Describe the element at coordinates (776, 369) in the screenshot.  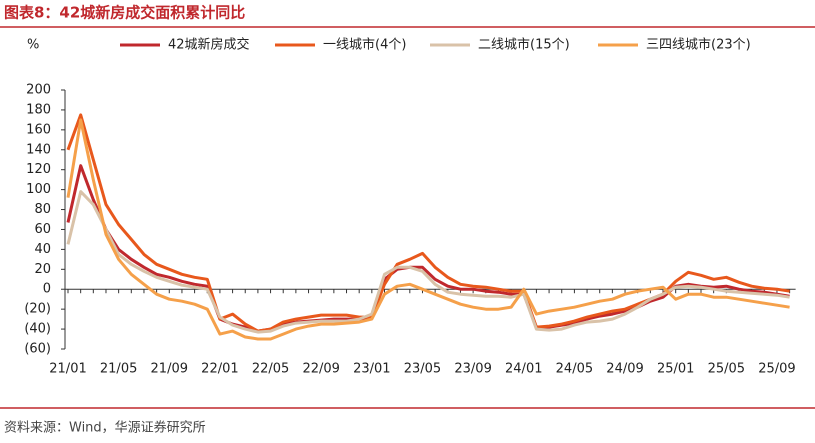
I see `x-tick-label: 25/09` at that location.